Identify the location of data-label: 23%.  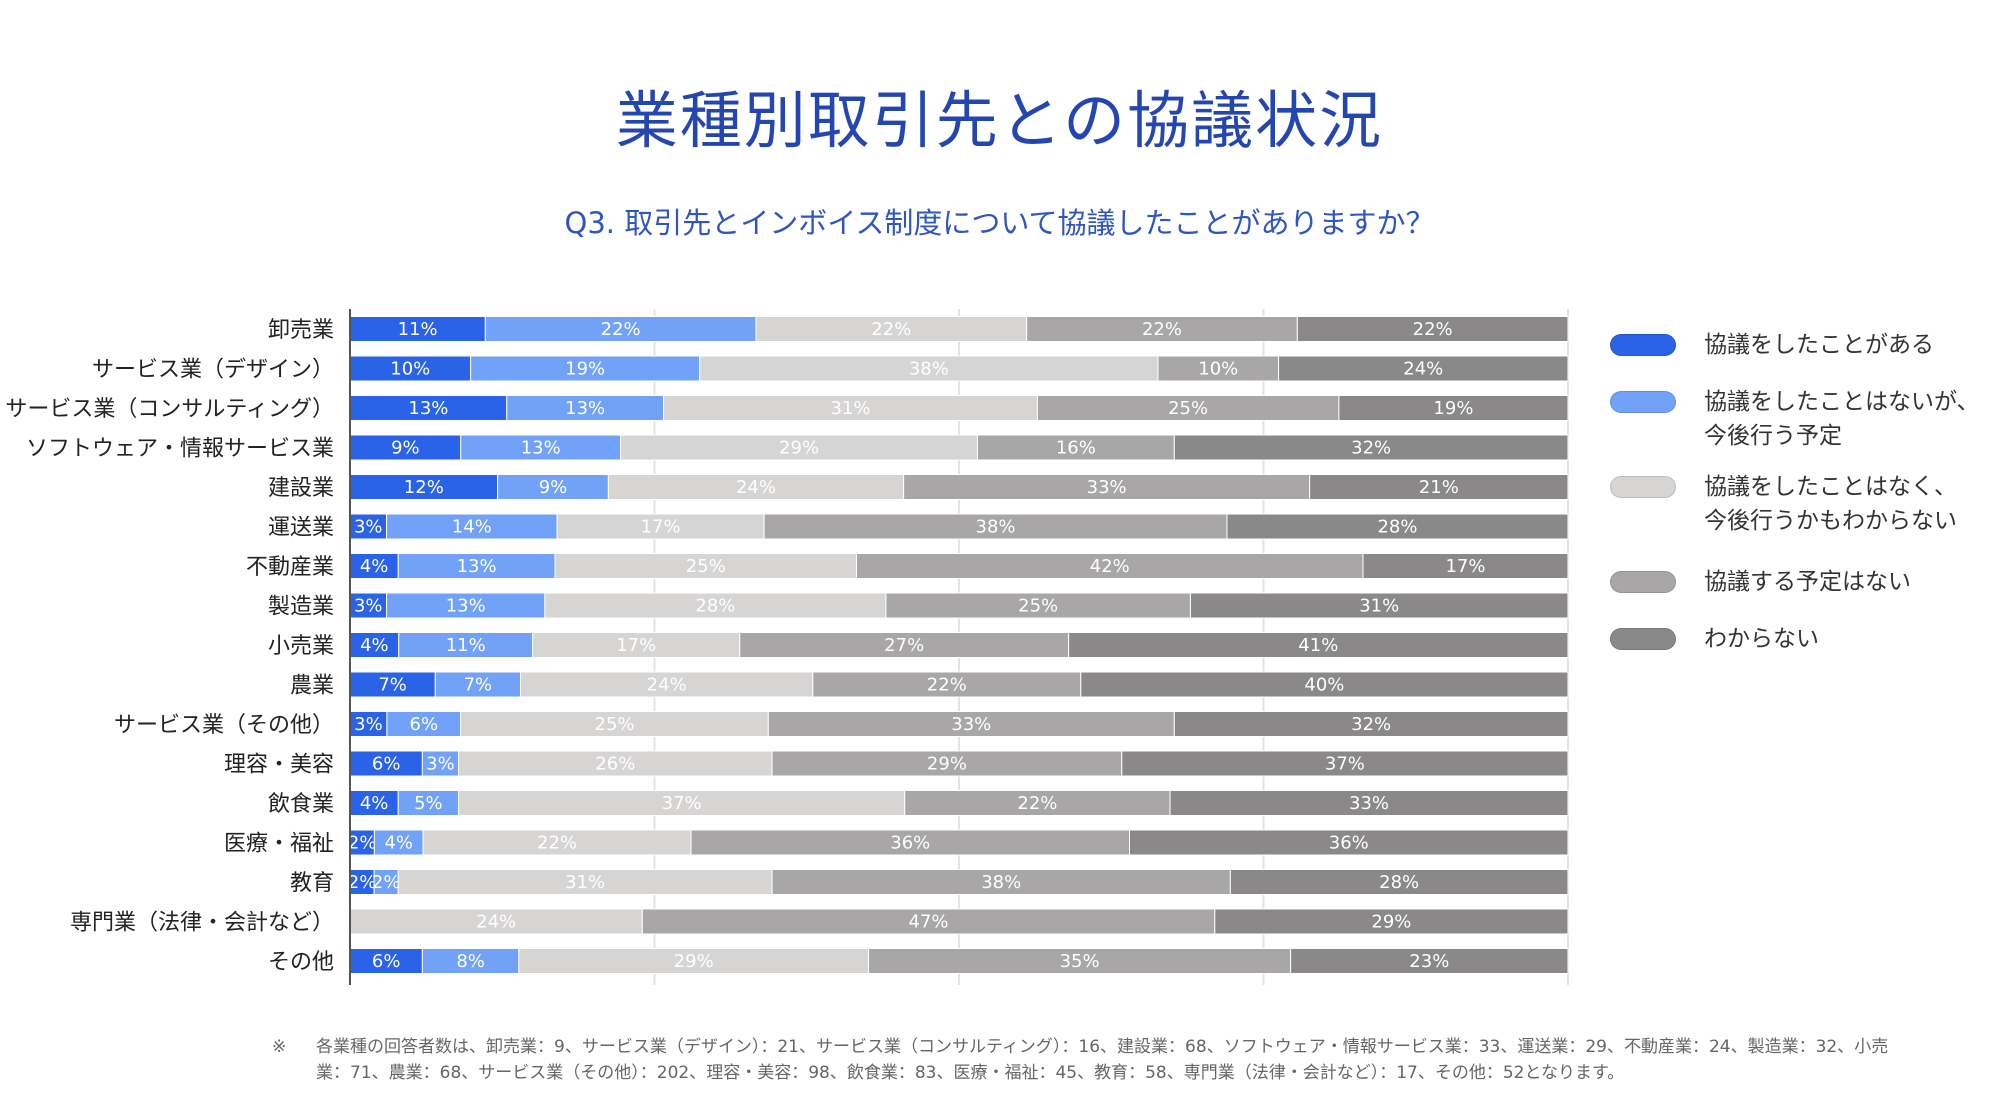
(1429, 961).